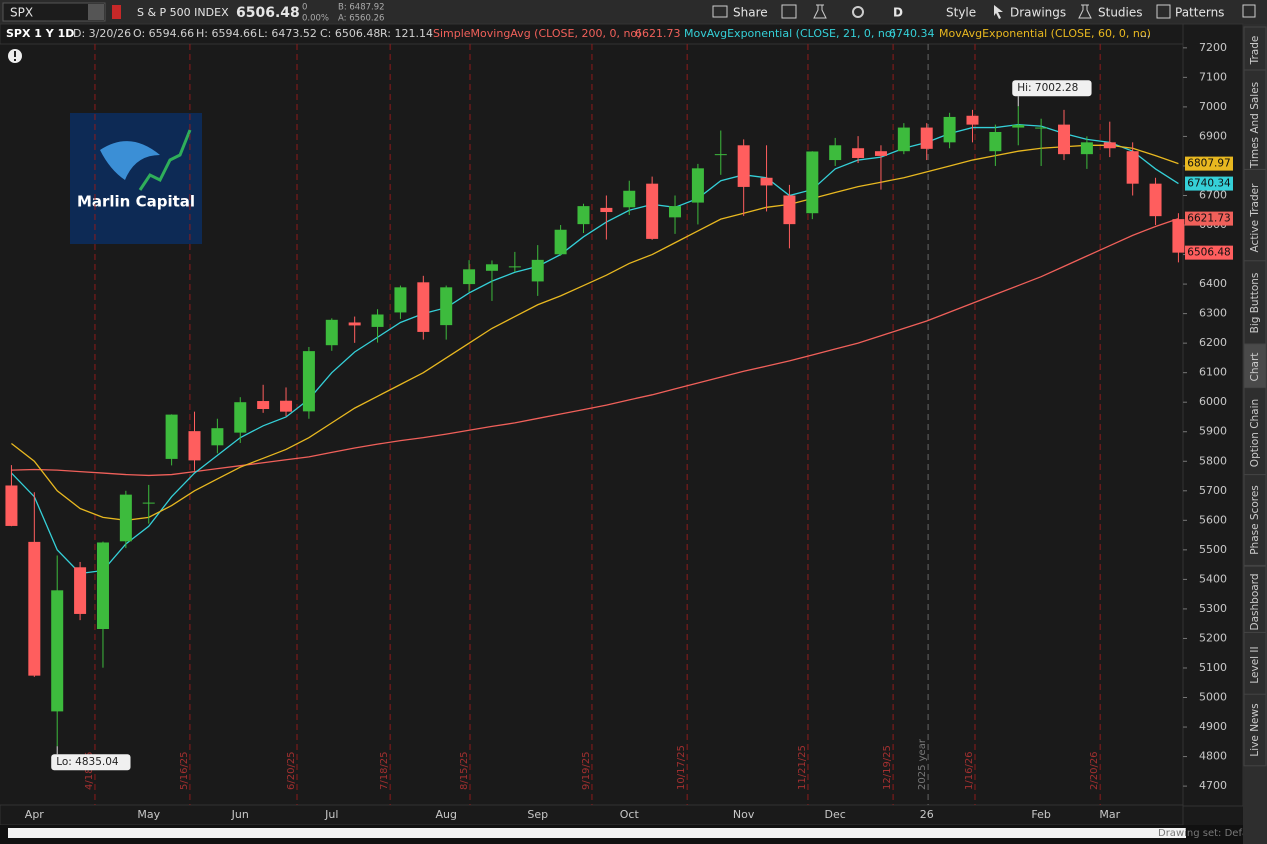 This screenshot has width=1267, height=844. Describe the element at coordinates (1255, 51) in the screenshot. I see `sidebar-tab-label: Trade` at that location.